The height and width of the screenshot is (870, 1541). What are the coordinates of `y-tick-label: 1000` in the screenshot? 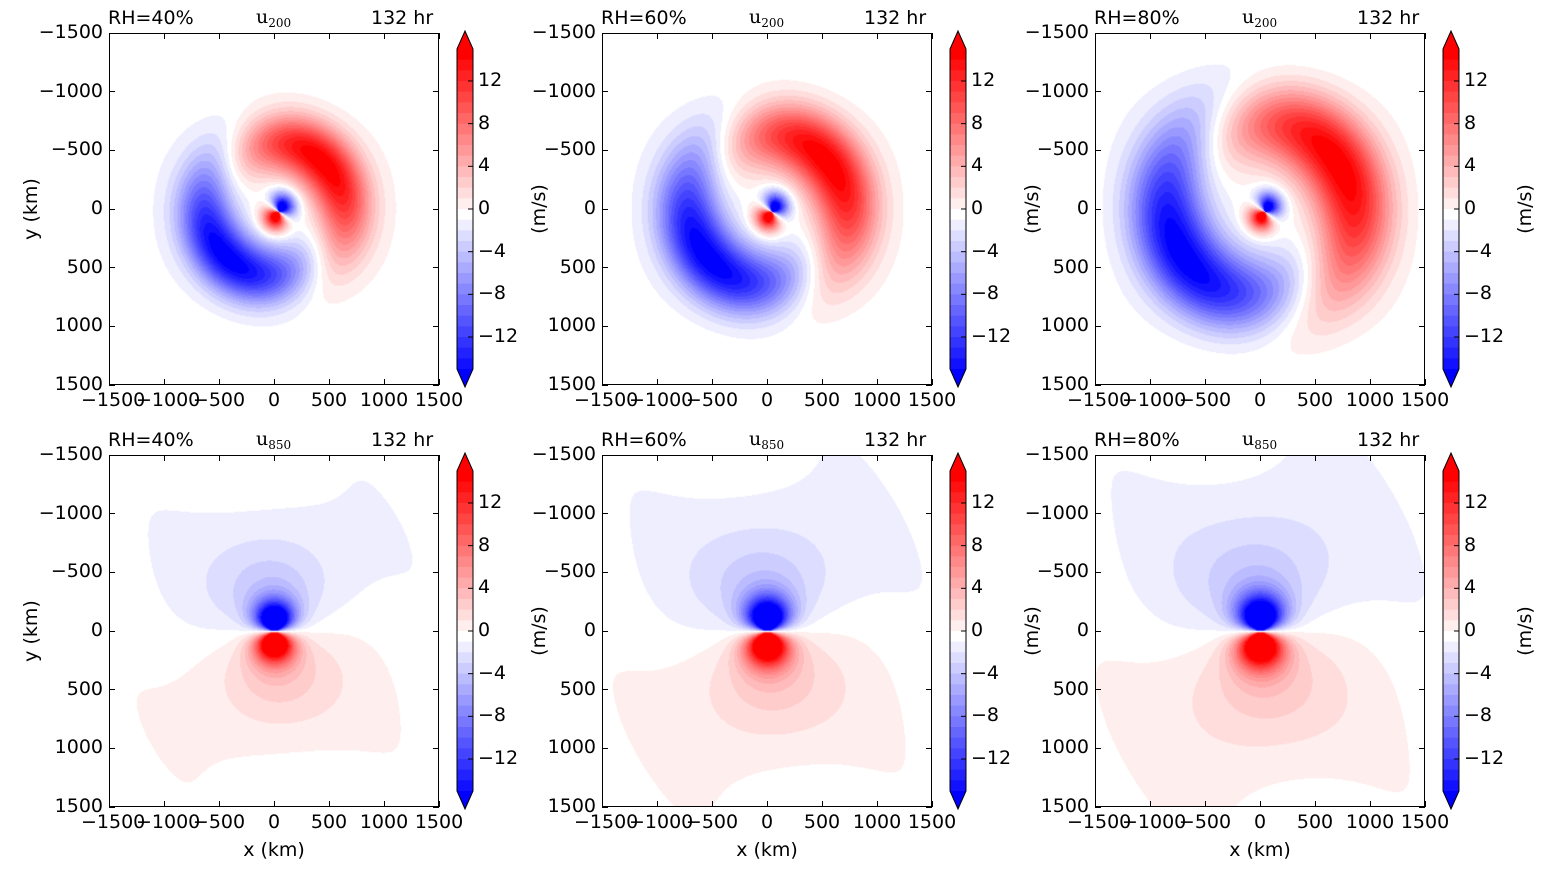 It's located at (571, 325).